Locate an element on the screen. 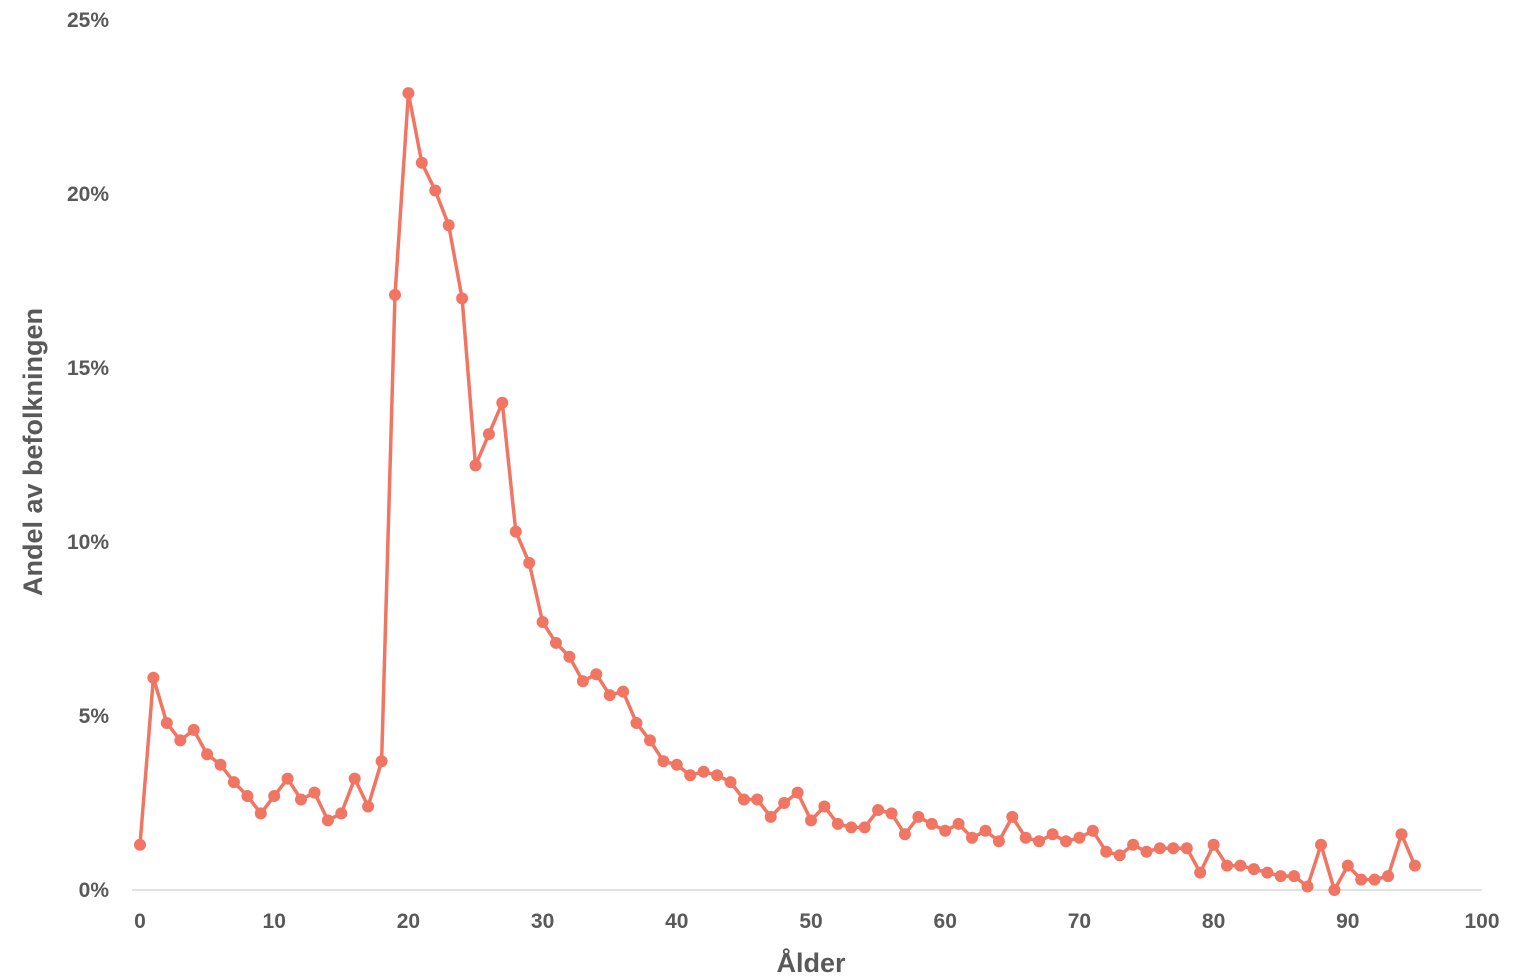  x-axis-title: Ålder is located at coordinates (811, 962).